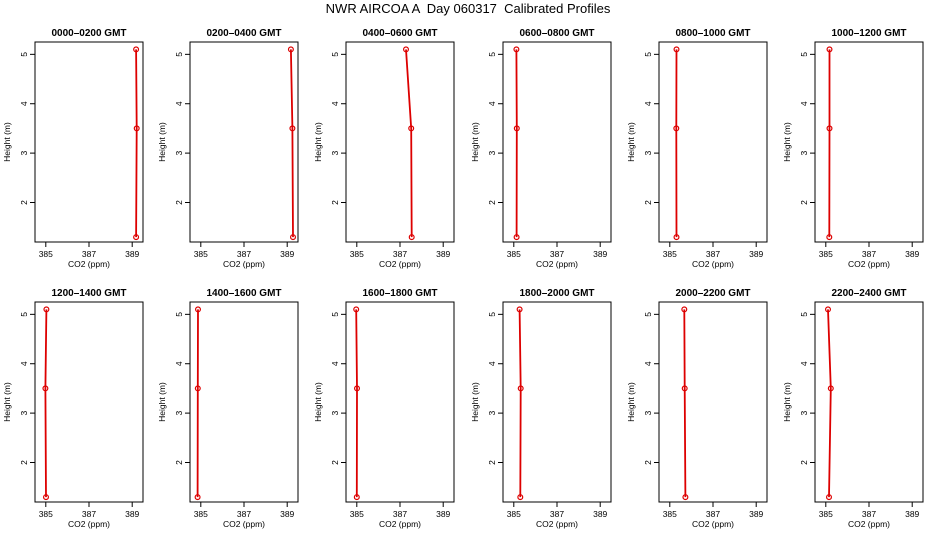 This screenshot has height=540, width=936. I want to click on panel-title: 0400–0600 GMT, so click(399, 33).